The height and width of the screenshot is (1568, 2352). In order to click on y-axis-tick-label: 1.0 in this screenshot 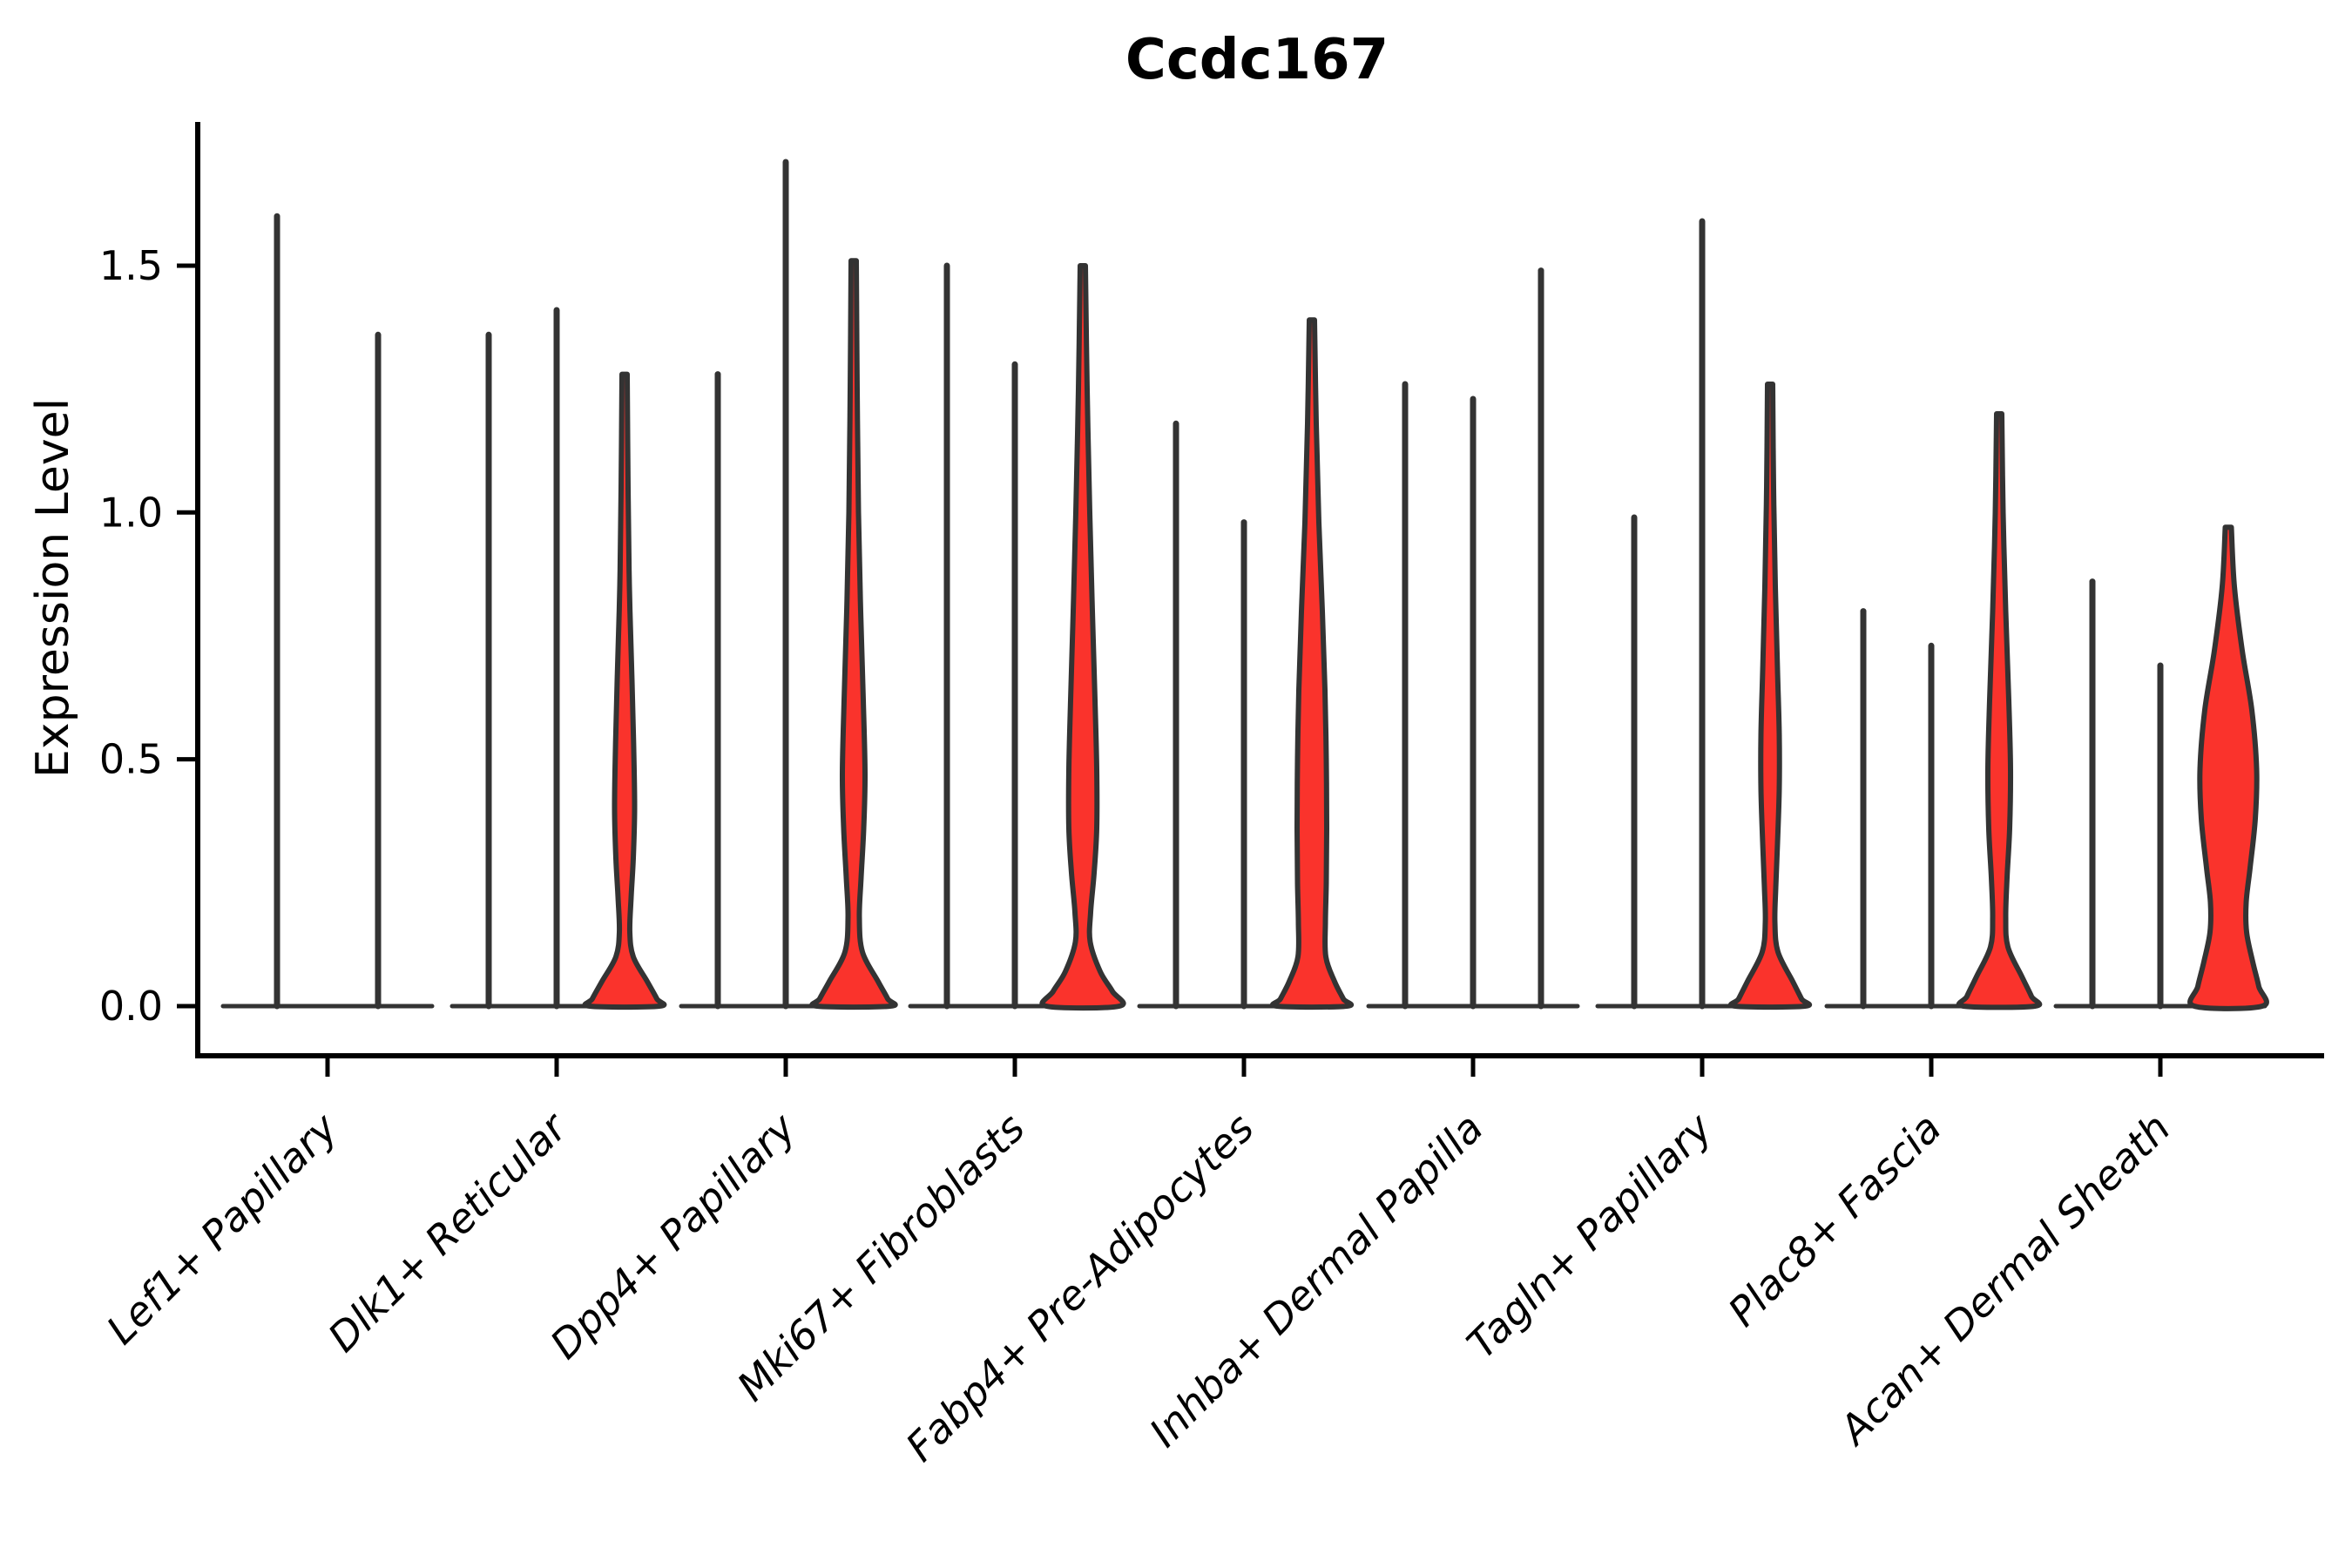, I will do `click(131, 512)`.